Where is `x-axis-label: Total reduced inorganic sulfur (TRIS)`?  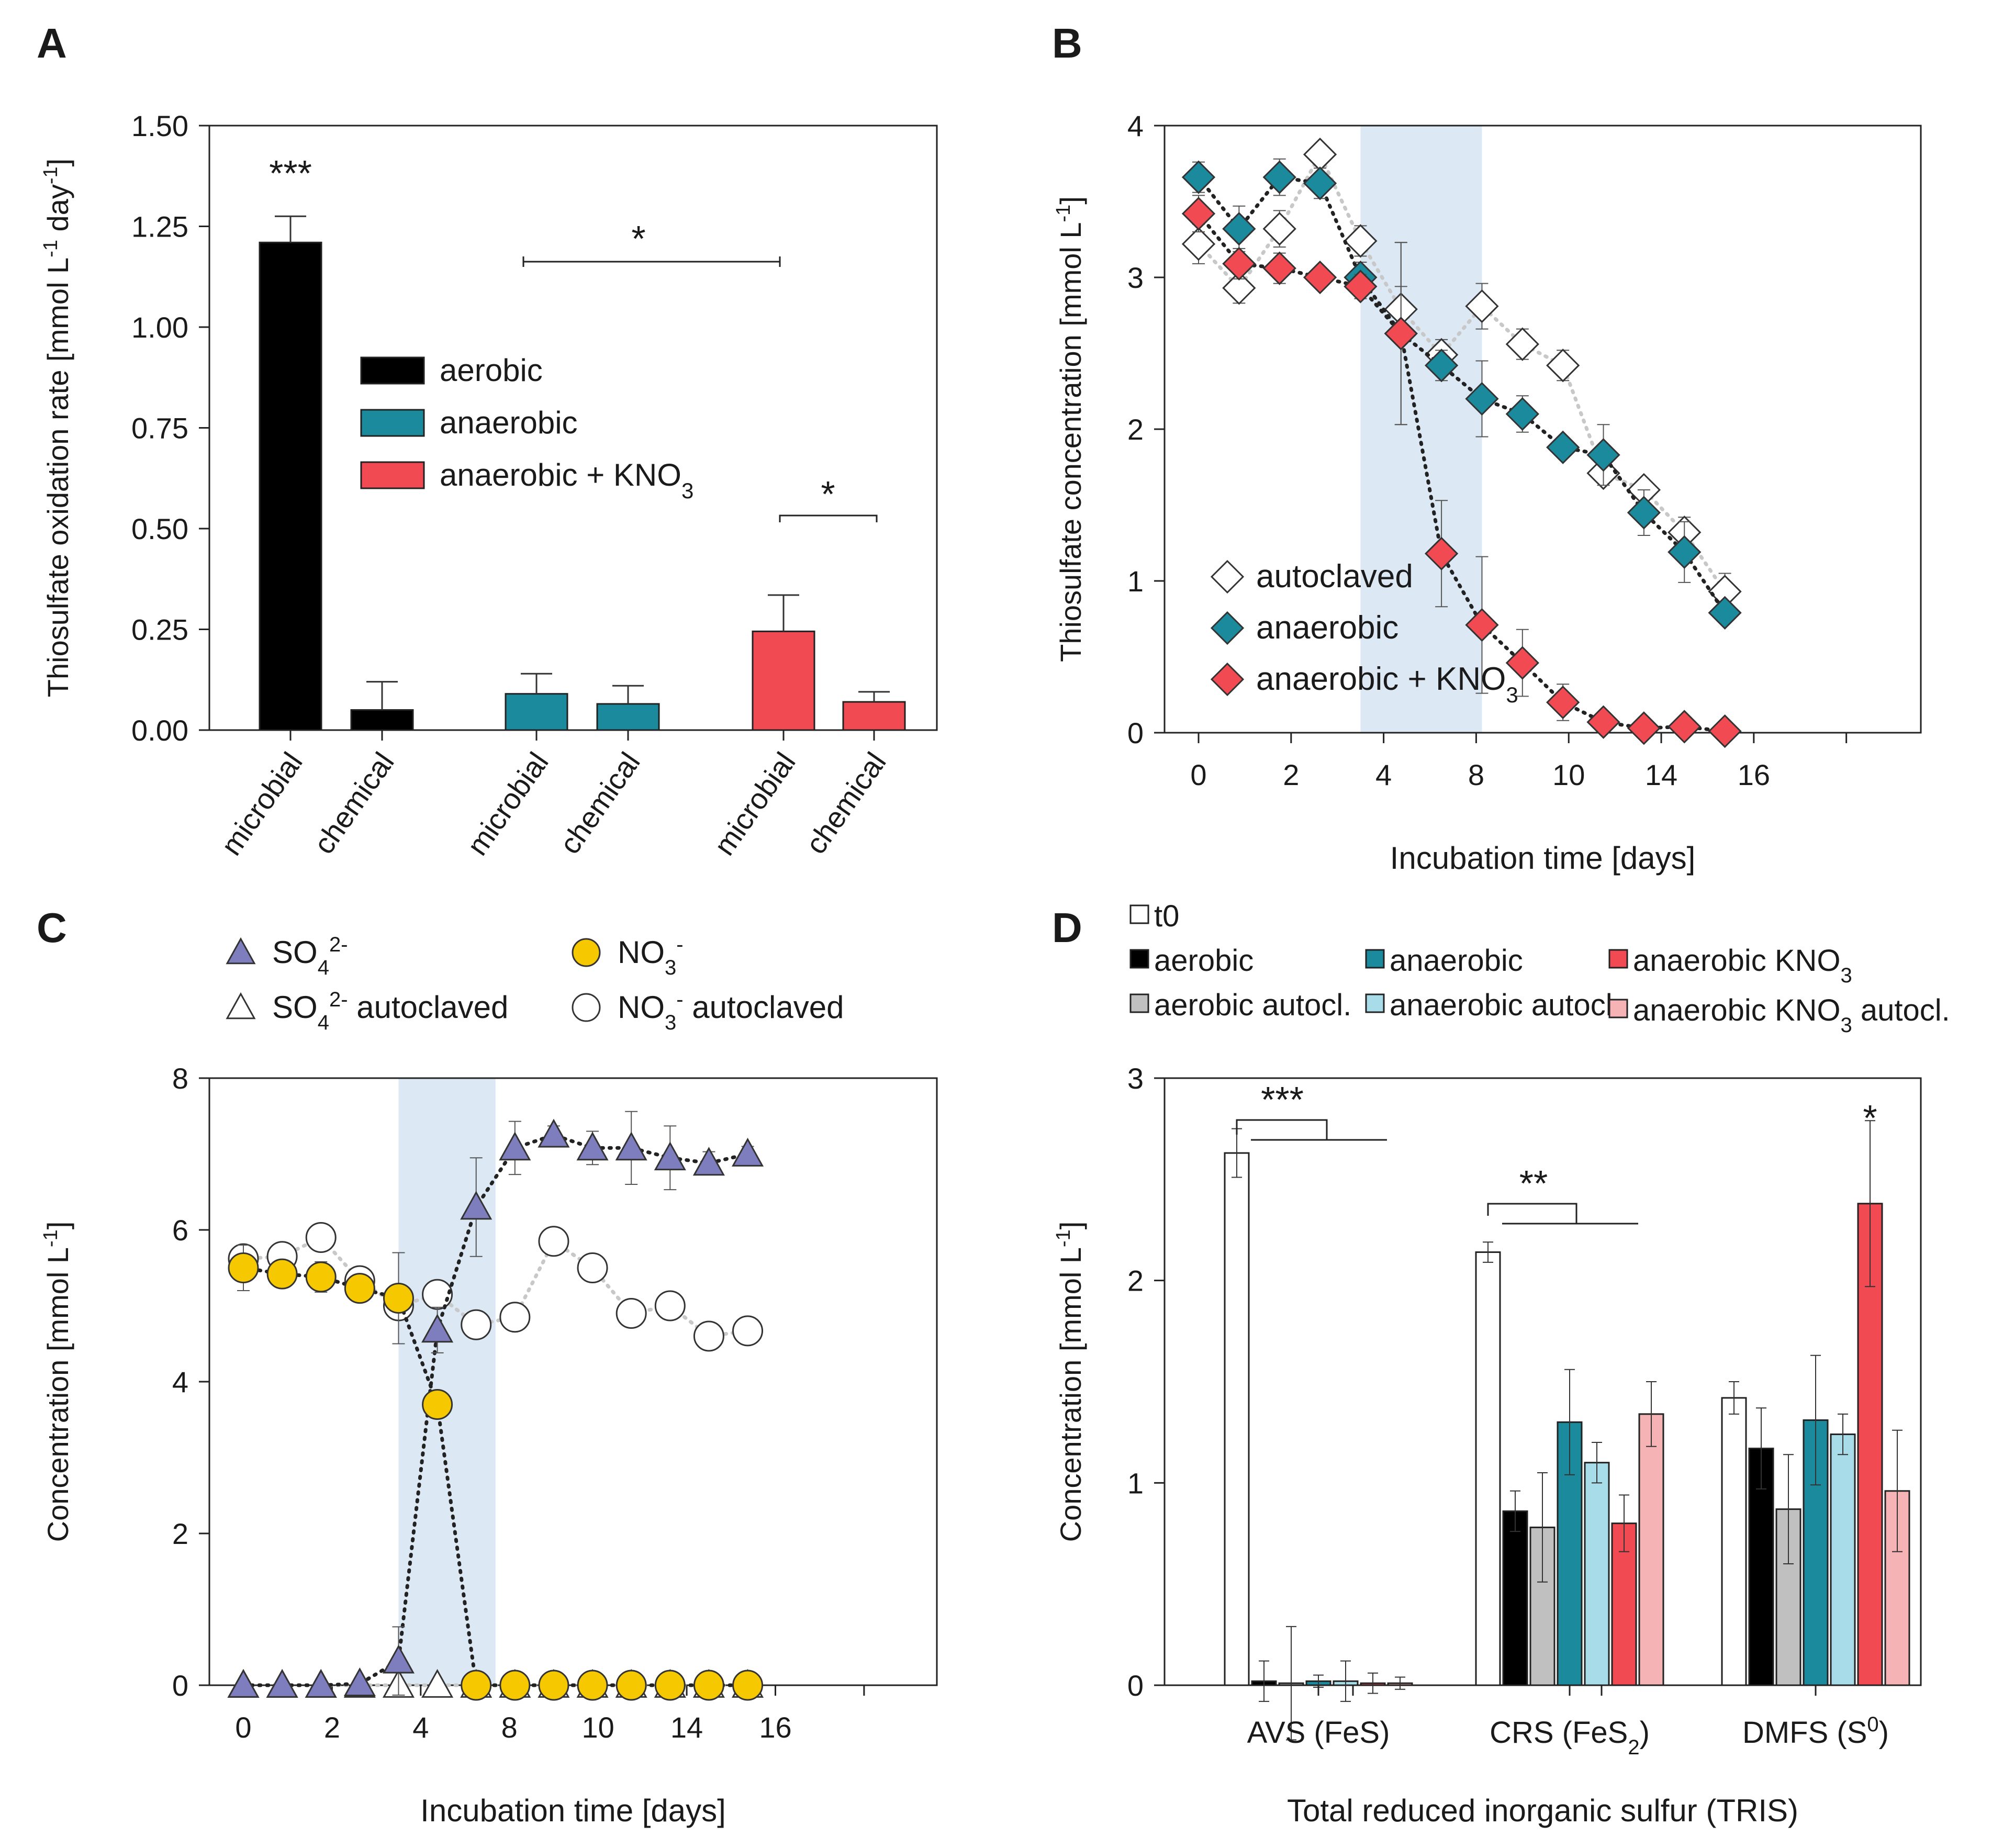
x-axis-label: Total reduced inorganic sulfur (TRIS) is located at coordinates (1542, 1810).